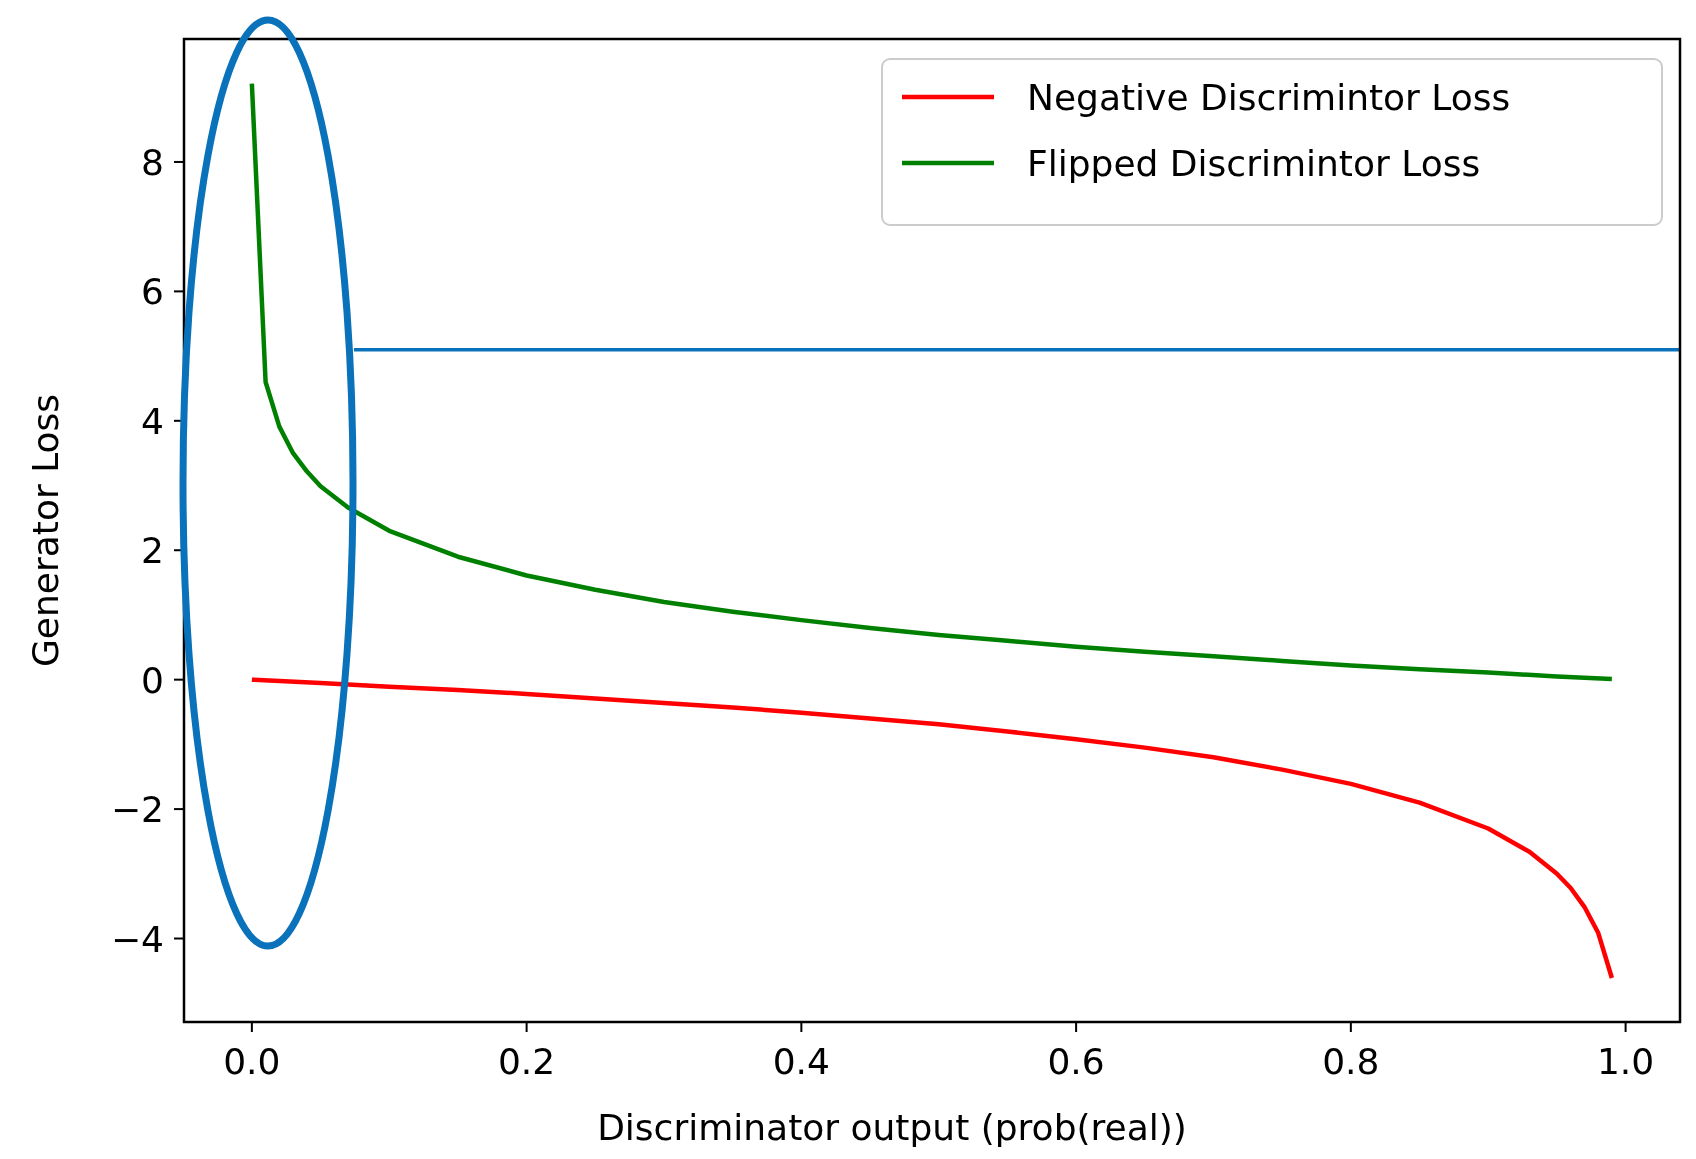  Describe the element at coordinates (1076, 1061) in the screenshot. I see `x-tick-label: 0.6` at that location.